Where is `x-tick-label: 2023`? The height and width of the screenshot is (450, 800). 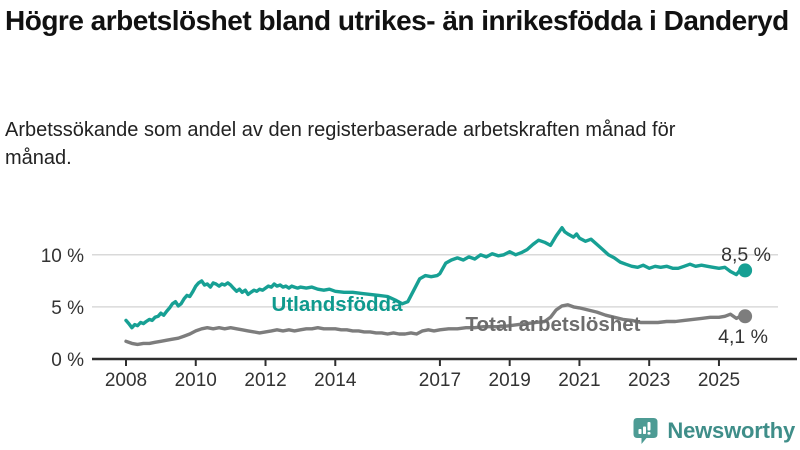 x-tick-label: 2023 is located at coordinates (649, 380).